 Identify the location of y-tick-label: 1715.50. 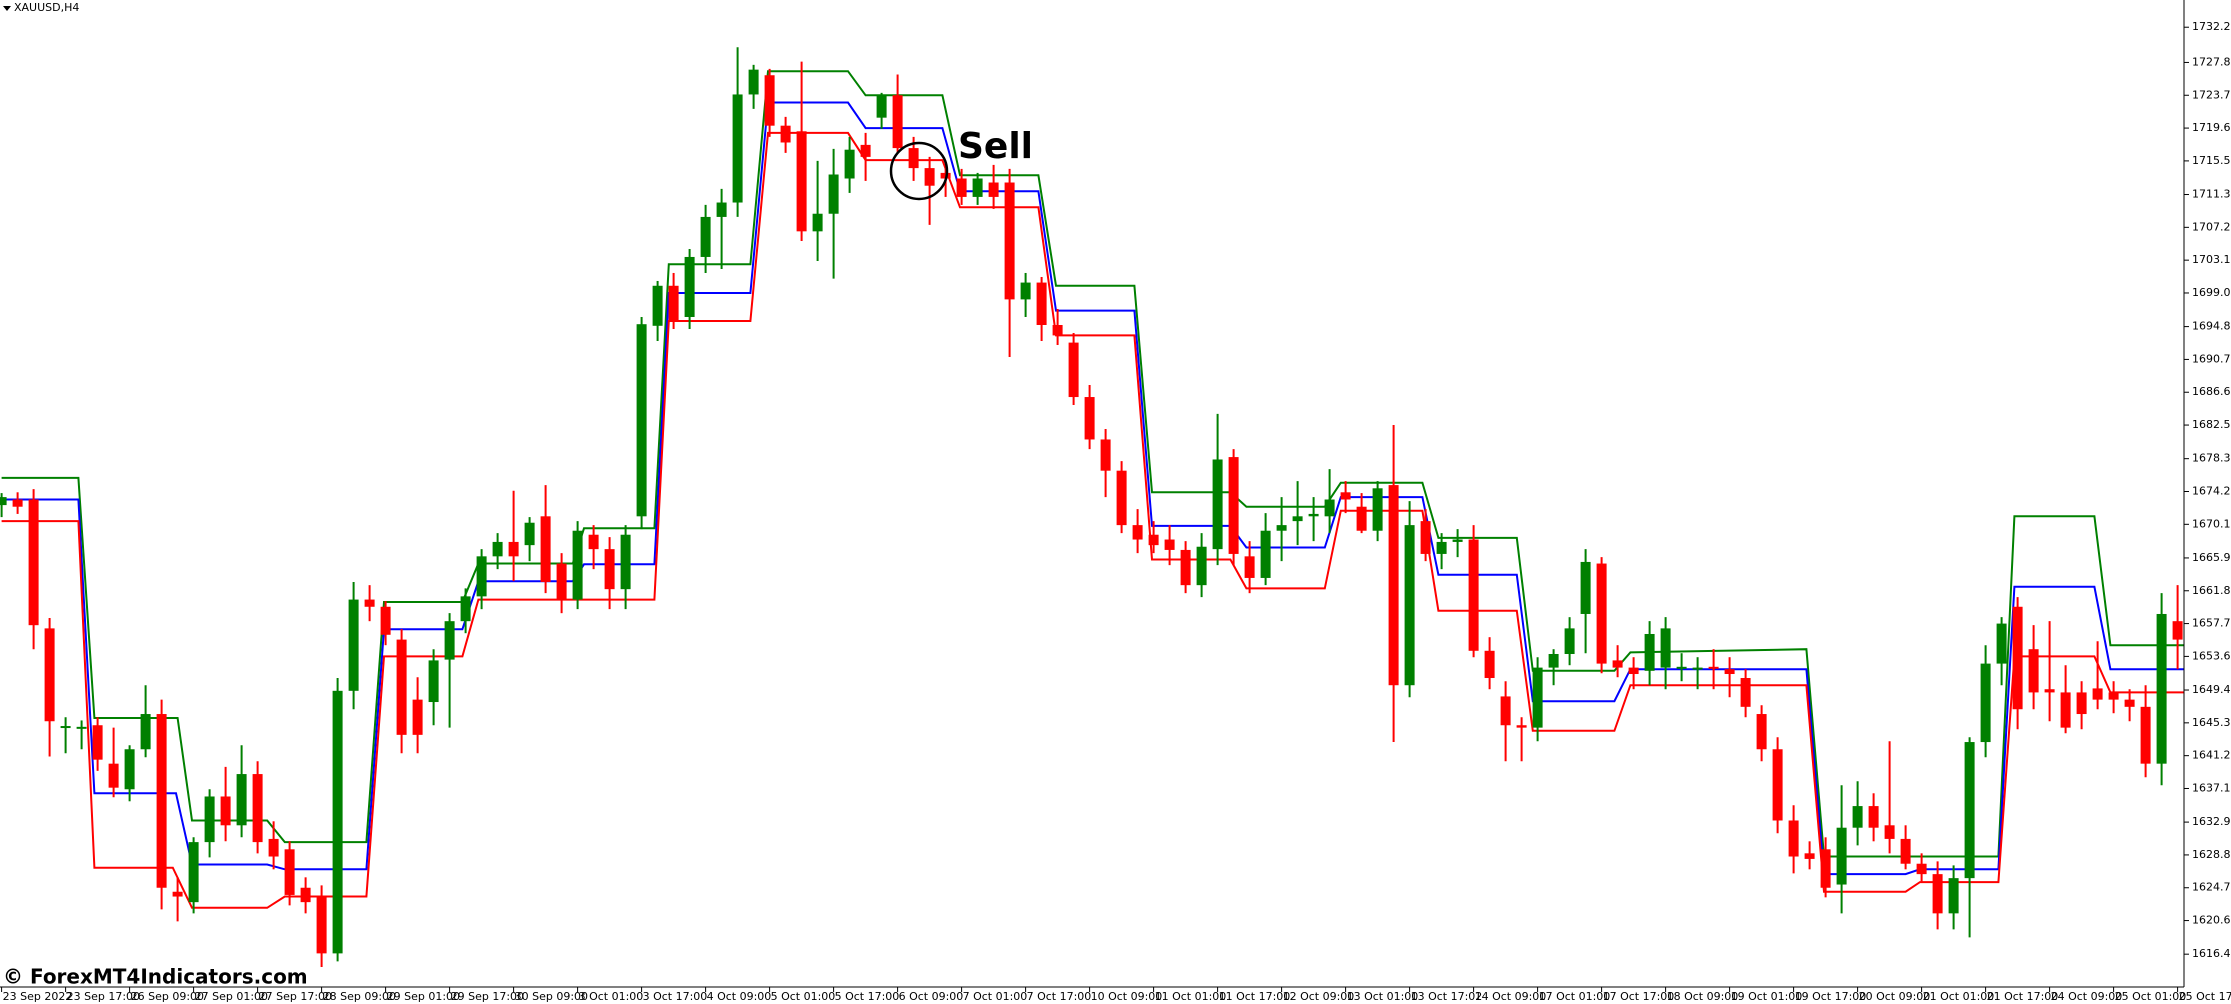
(2211, 160).